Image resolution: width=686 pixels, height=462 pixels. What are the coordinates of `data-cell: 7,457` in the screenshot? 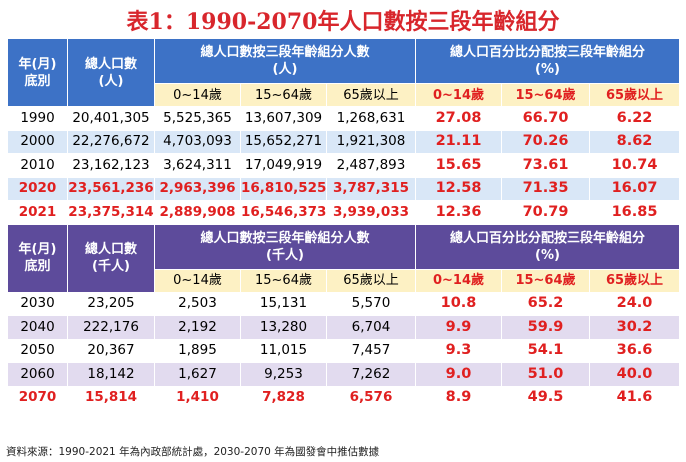 It's located at (371, 350).